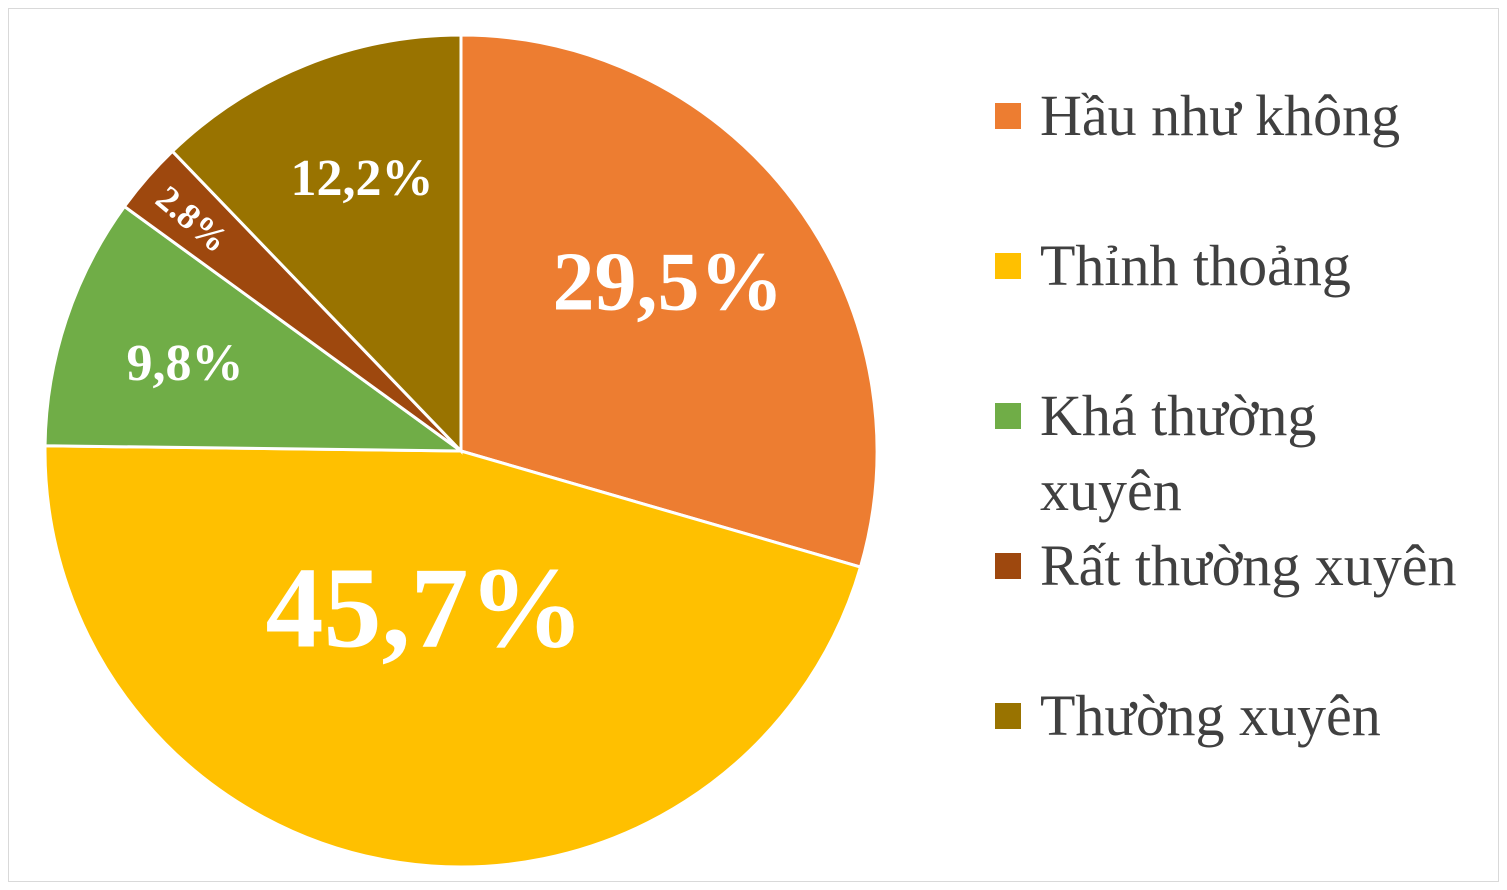  Describe the element at coordinates (1235, 153) in the screenshot. I see `legend-item: Hầu như không` at that location.